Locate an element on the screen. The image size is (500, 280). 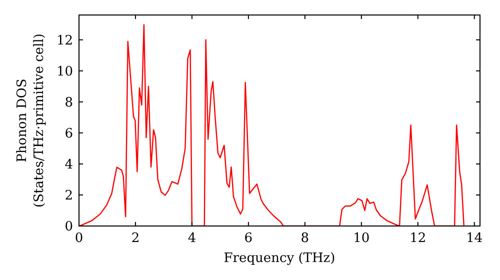
x-tick-label: 6 is located at coordinates (248, 238).